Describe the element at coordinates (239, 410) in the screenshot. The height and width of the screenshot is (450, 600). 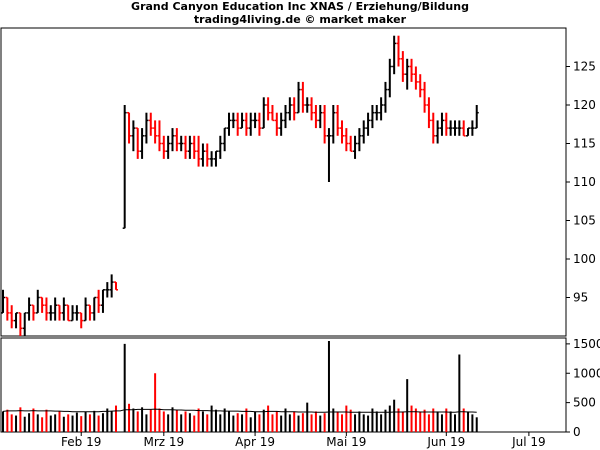
I see `volume-average-line` at that location.